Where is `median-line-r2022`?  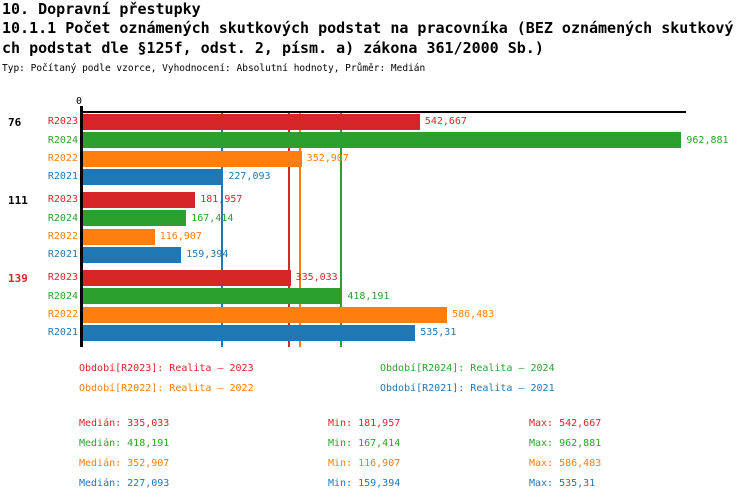
median-line-r2022 is located at coordinates (300, 229).